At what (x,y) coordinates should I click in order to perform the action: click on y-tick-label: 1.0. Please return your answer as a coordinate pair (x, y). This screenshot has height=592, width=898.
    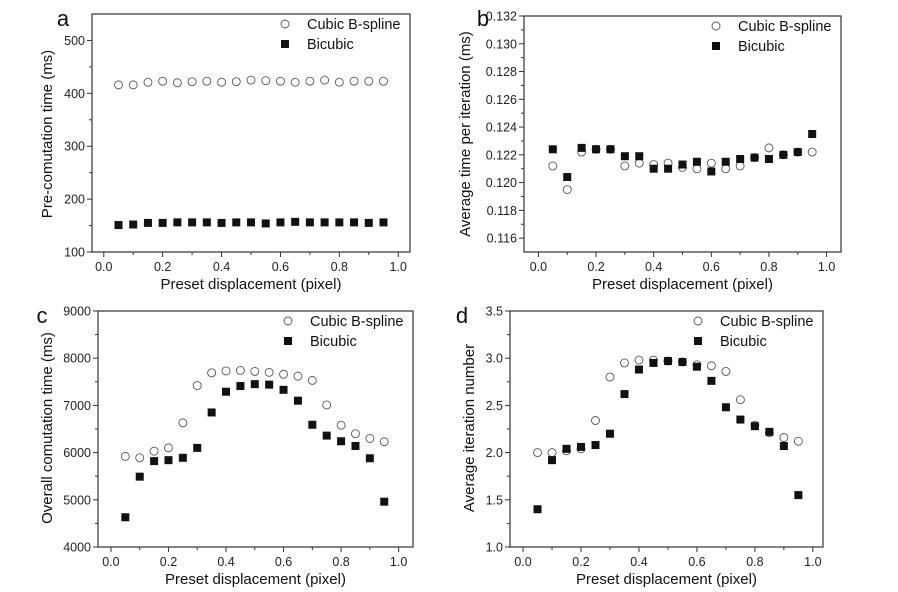
    Looking at the image, I should click on (494, 548).